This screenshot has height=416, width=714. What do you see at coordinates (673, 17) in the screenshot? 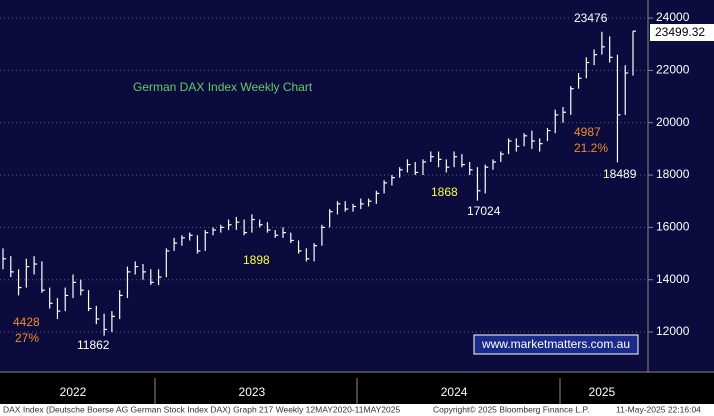
I see `y-tick-label: 24000` at bounding box center [673, 17].